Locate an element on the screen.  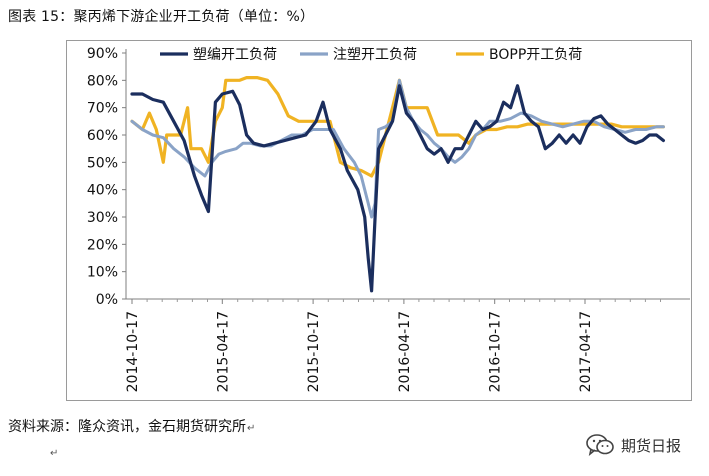
x-tick-label: 2015-04-17 is located at coordinates (223, 351).